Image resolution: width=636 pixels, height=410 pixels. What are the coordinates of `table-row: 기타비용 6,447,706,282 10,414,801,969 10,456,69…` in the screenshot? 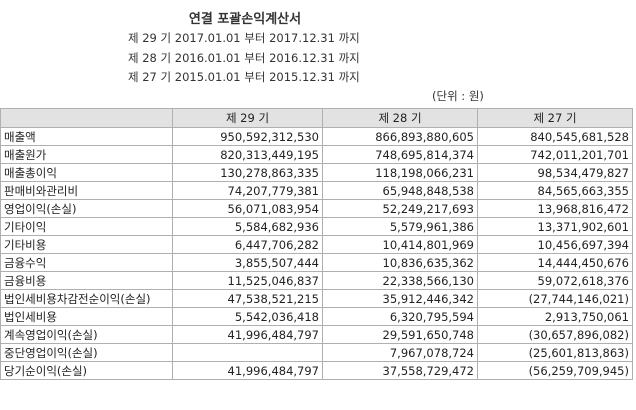 It's located at (316, 244).